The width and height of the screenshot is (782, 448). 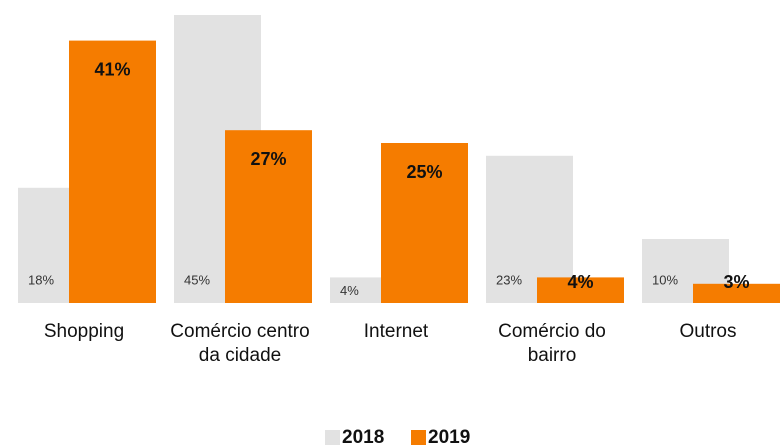 I want to click on data-label: 41%, so click(x=112, y=69).